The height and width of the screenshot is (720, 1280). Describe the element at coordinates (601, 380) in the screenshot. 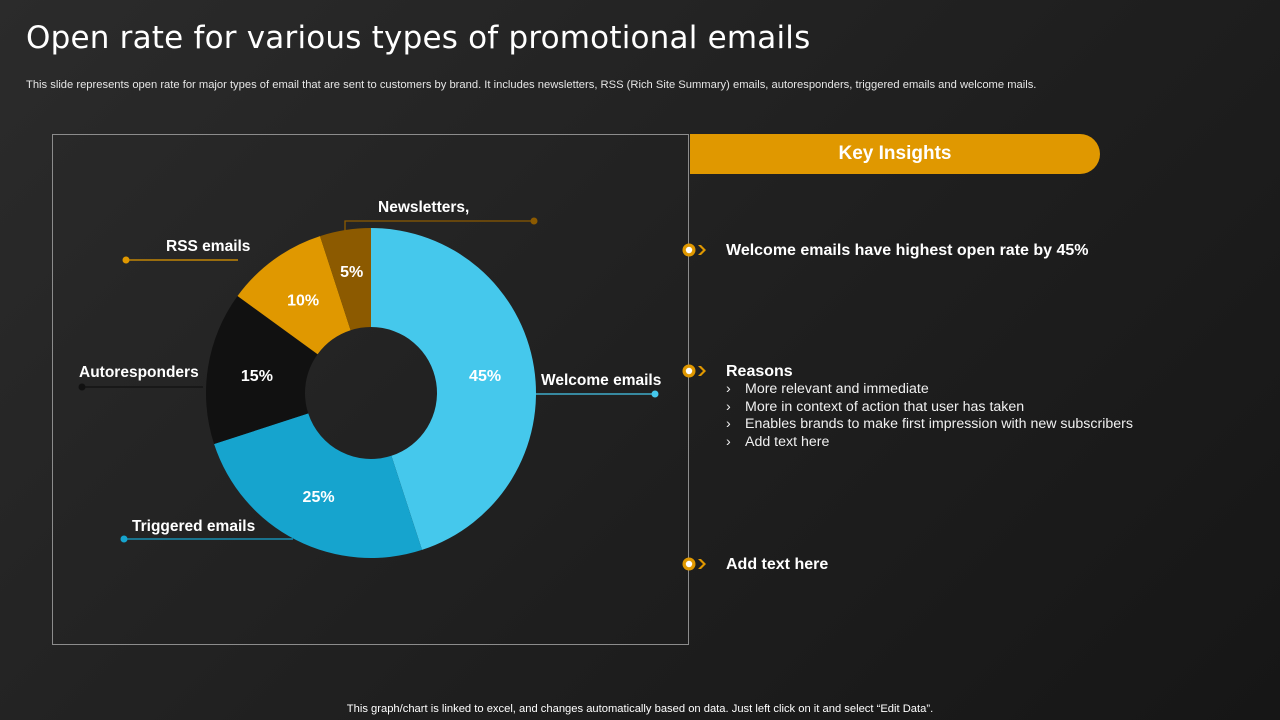

I see `category-label: Welcome emails` at that location.